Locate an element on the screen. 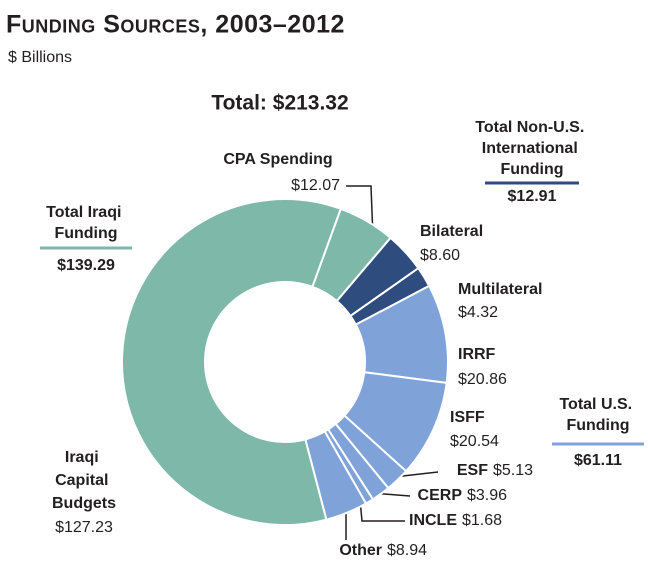 The image size is (648, 565). slice-label: CERP is located at coordinates (440, 495).